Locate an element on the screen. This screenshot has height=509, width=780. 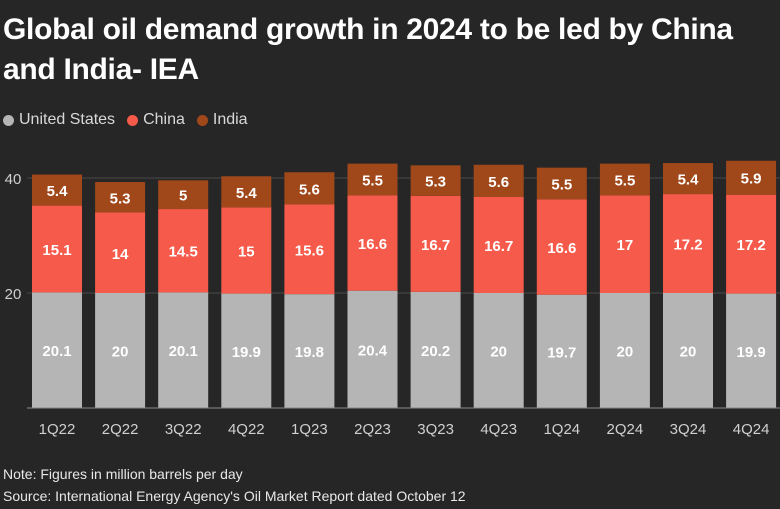
data-label-china-2q22: 14 is located at coordinates (120, 254).